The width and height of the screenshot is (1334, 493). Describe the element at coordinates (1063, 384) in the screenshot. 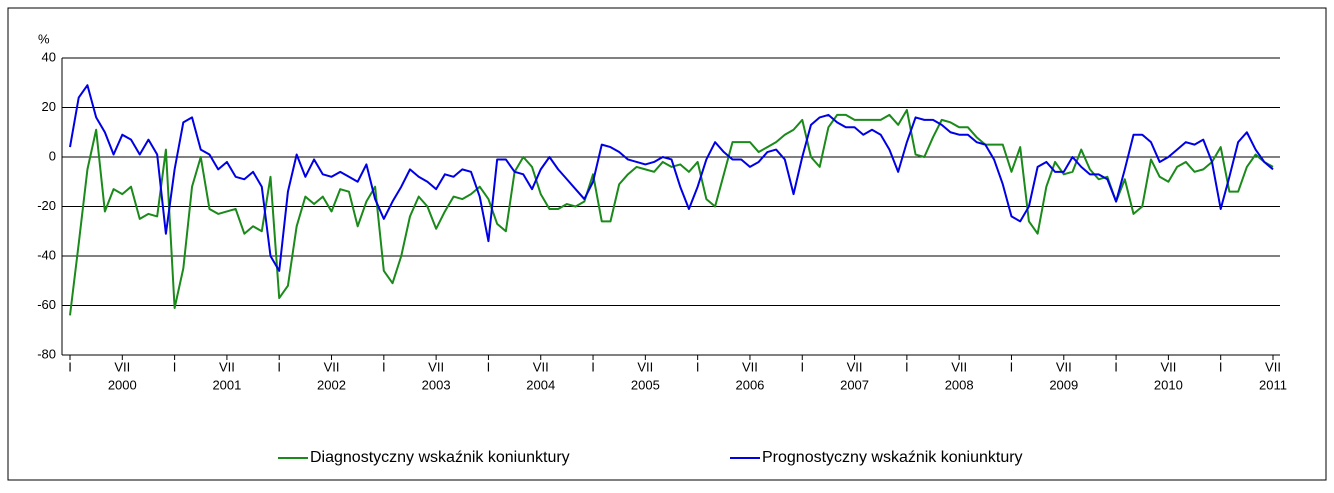

I see `year-label: 2009` at that location.